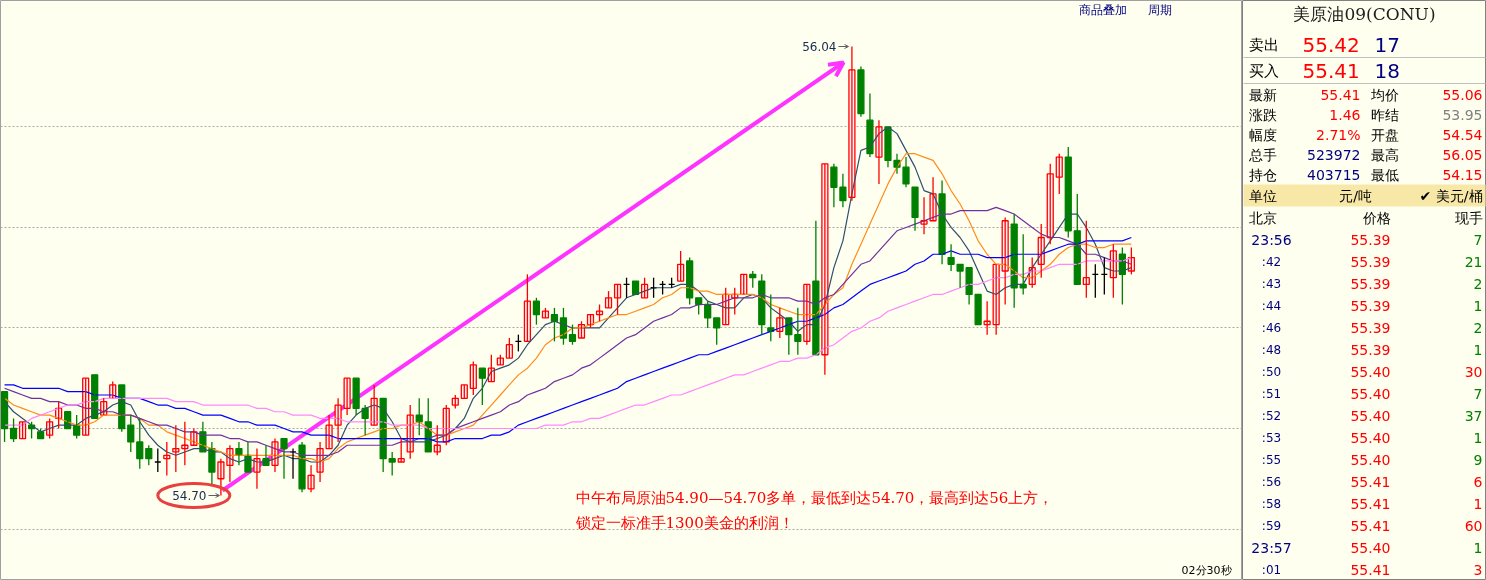 The width and height of the screenshot is (1486, 580). I want to click on text: 开盘, so click(1384, 134).